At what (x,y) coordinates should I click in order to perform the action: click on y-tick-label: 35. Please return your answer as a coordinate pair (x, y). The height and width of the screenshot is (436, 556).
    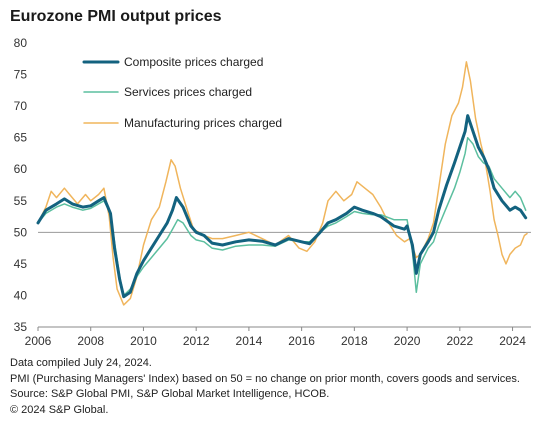
    Looking at the image, I should click on (21, 327).